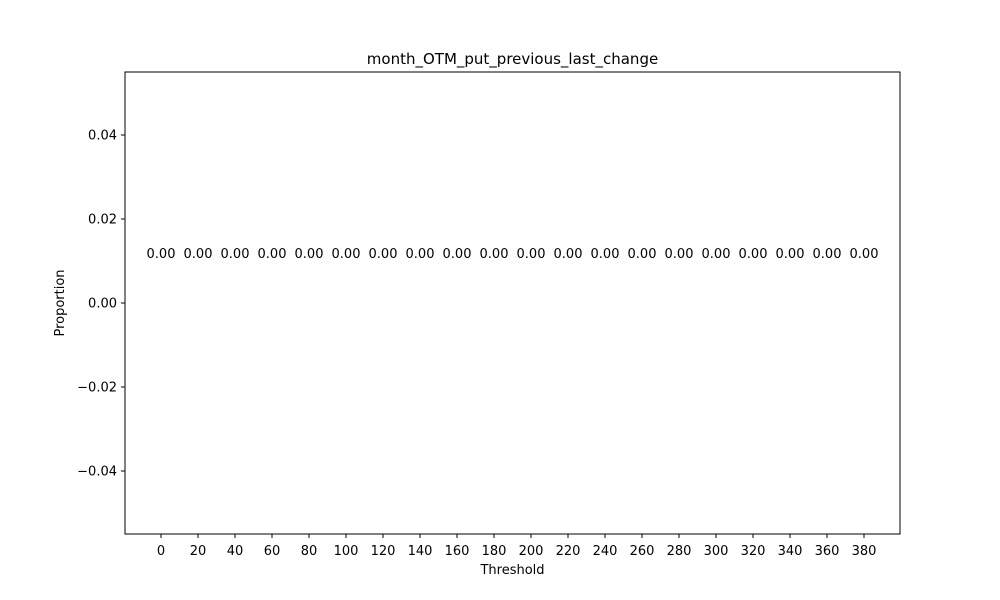 The height and width of the screenshot is (600, 1000). Describe the element at coordinates (102, 136) in the screenshot. I see `y-tick-label: 0.04` at that location.